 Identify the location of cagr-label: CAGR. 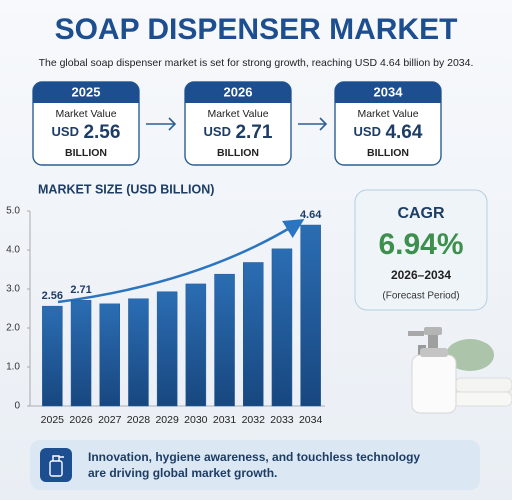
(421, 213).